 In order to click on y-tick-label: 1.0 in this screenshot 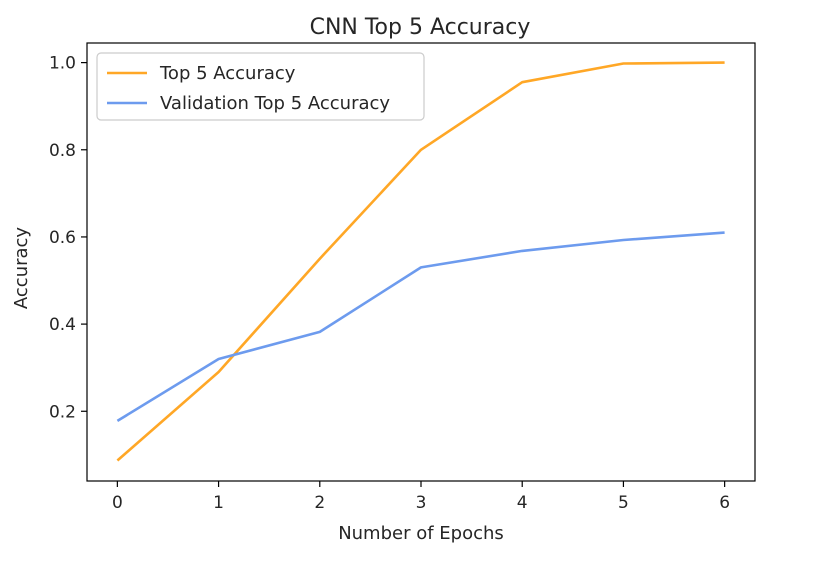, I will do `click(62, 64)`.